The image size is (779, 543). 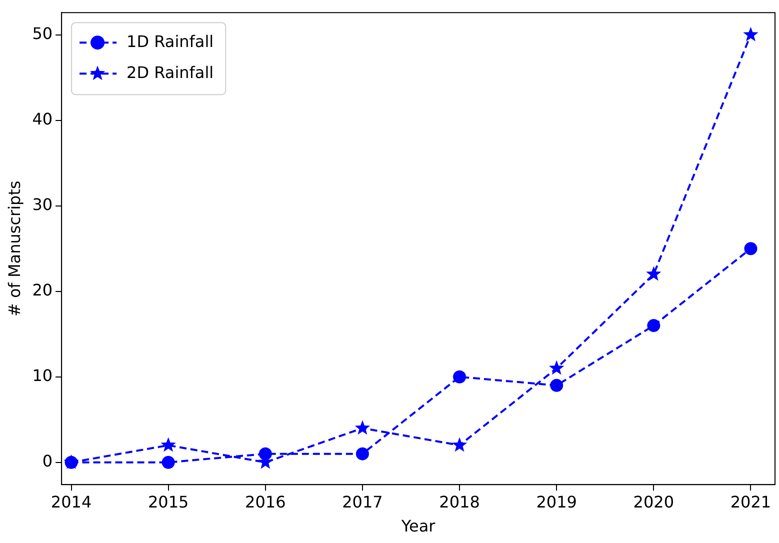 I want to click on x-tick-label: 2015, so click(x=168, y=502).